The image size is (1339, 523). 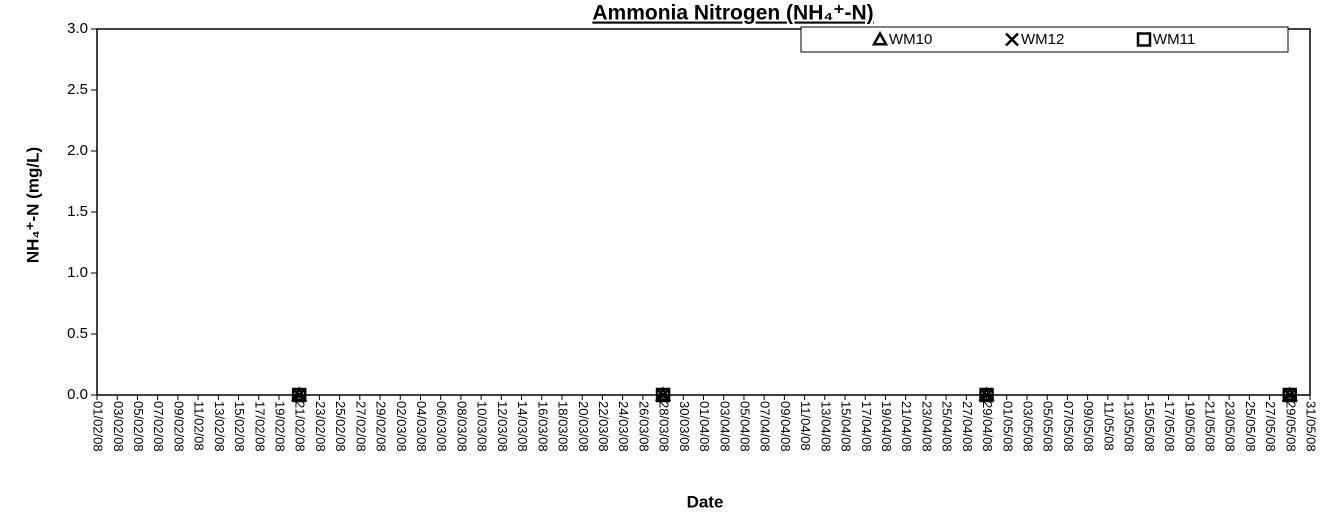 I want to click on x-tick-label: 29/04/08, so click(x=987, y=426).